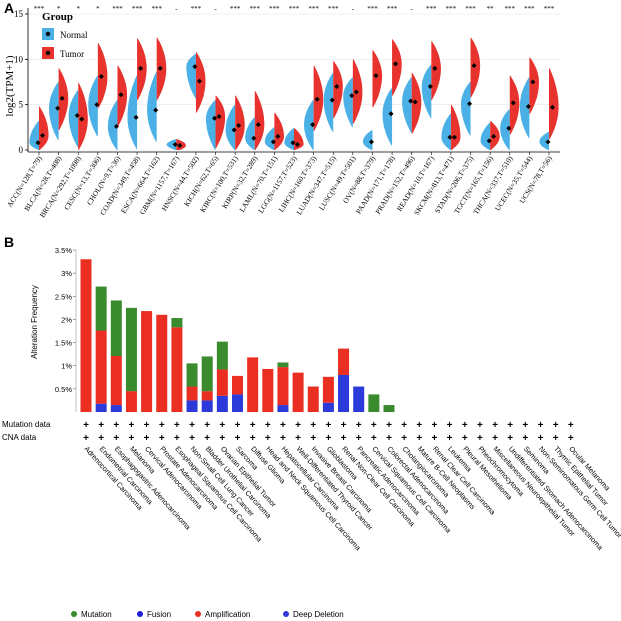  Describe the element at coordinates (318, 614) in the screenshot. I see `b-legend-label-deep-deletion: Deep Deletion` at that location.